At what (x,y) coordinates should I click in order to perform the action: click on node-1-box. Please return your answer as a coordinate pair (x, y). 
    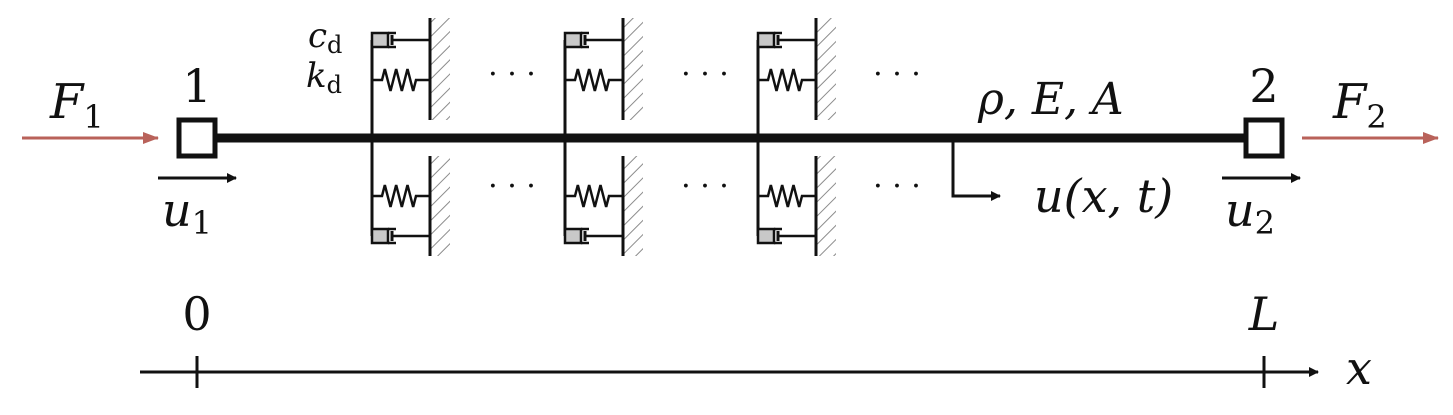
    Looking at the image, I should click on (197, 138).